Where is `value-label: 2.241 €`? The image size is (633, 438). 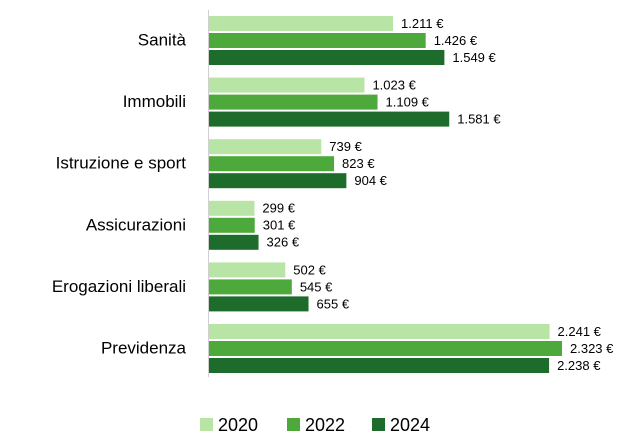 value-label: 2.241 € is located at coordinates (580, 331).